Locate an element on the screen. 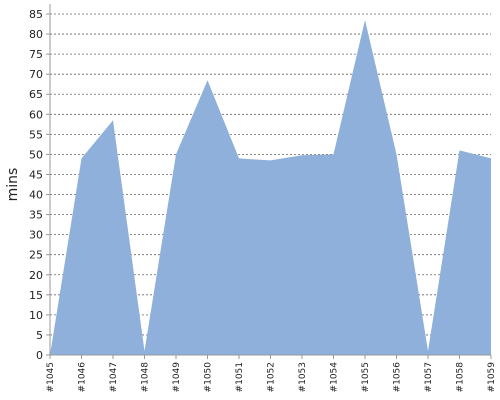  y-tick-label: 65 is located at coordinates (36, 94).